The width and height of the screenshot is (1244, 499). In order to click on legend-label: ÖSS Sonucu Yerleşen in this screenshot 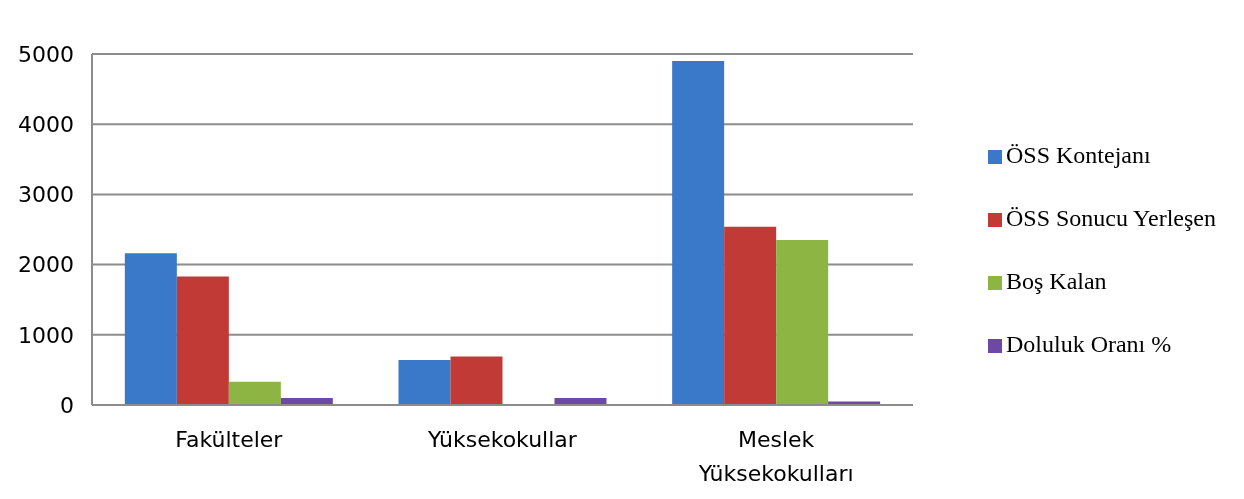, I will do `click(1110, 218)`.